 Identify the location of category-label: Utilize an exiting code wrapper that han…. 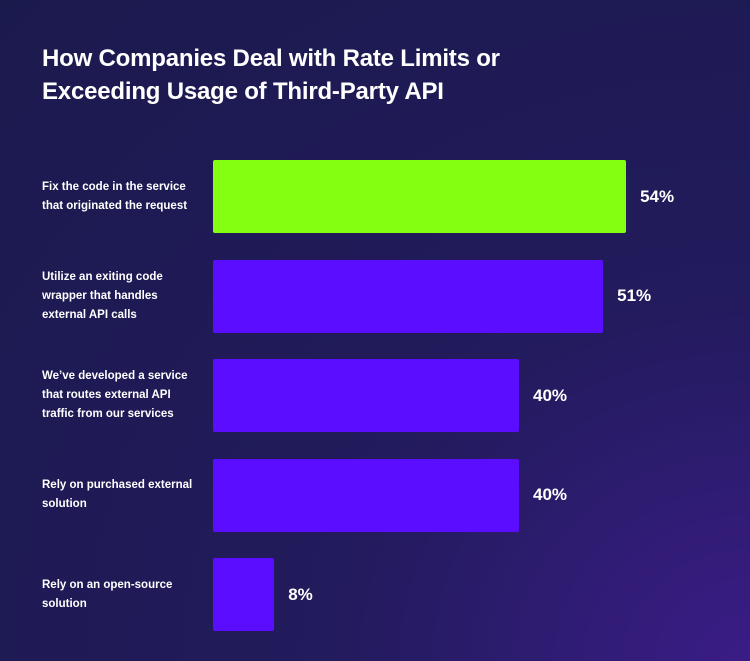
(102, 295).